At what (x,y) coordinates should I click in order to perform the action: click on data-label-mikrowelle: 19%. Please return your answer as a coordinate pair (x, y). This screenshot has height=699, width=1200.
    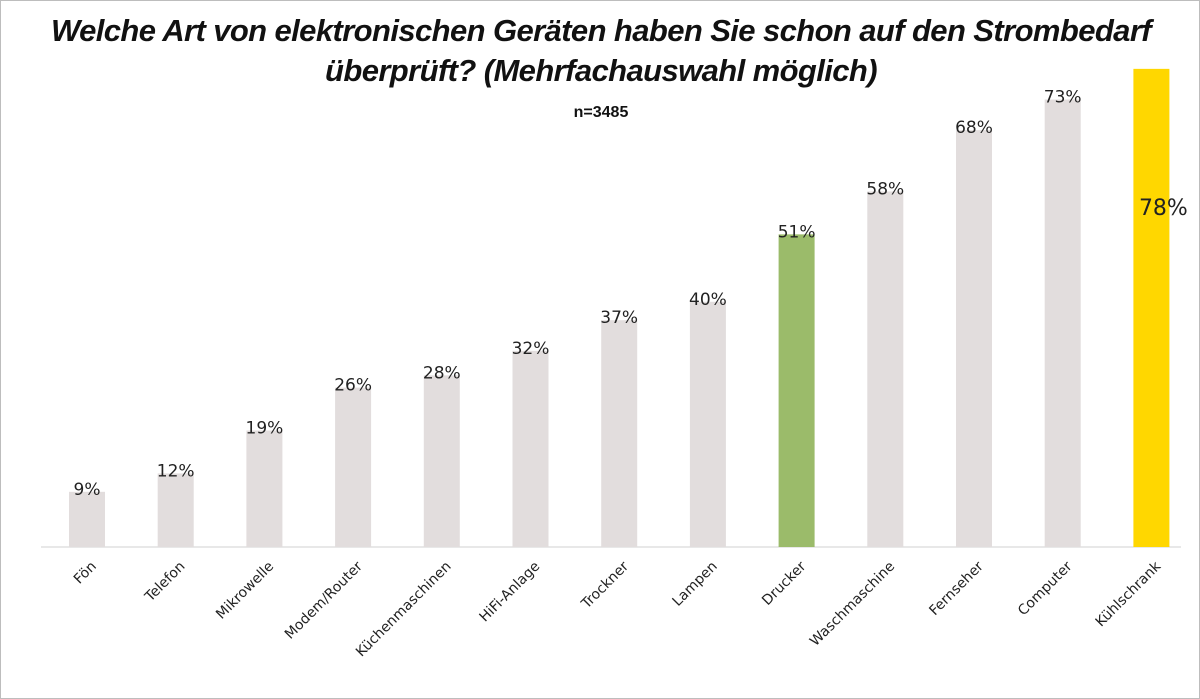
    Looking at the image, I should click on (265, 429).